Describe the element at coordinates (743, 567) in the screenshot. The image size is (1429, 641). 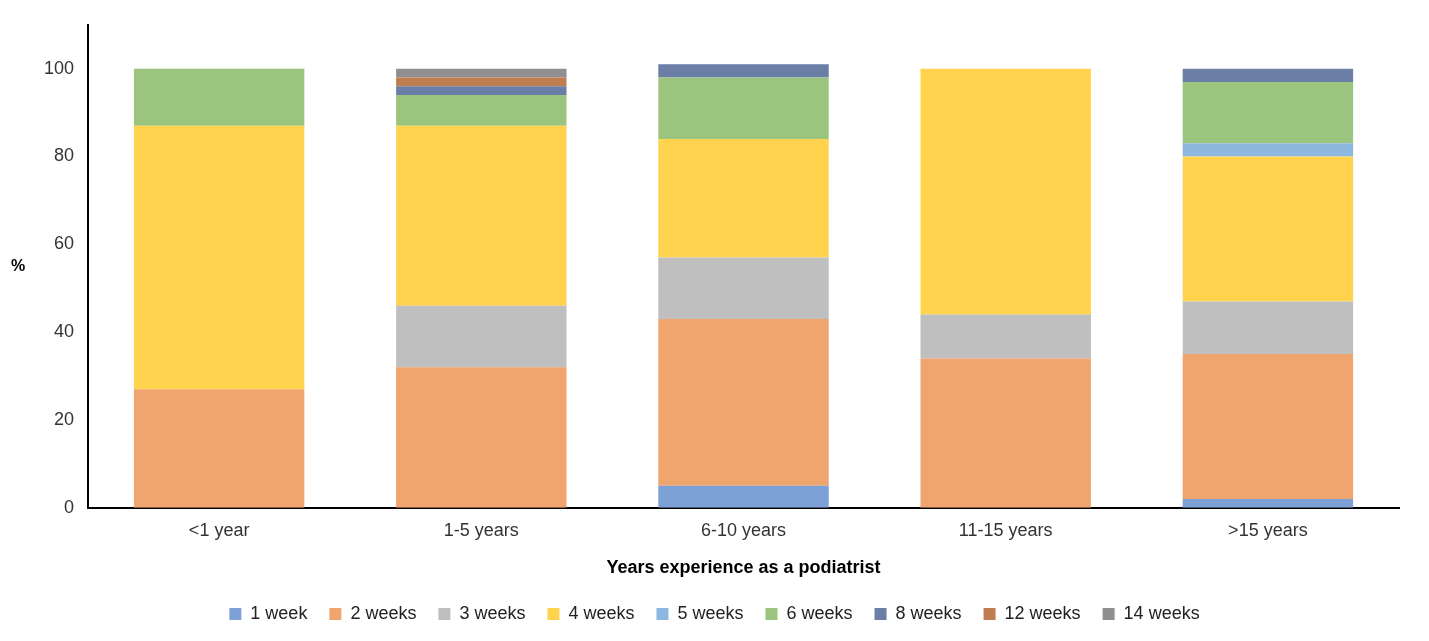
I see `x-axis-title: Years experience as a podiatrist` at that location.